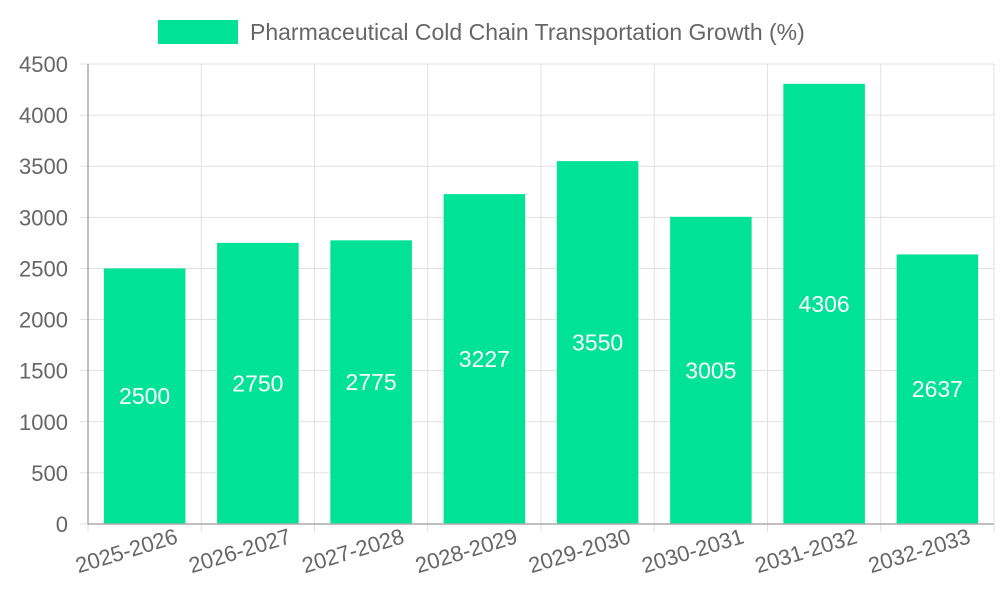  Describe the element at coordinates (353, 550) in the screenshot. I see `x-tick-label: 2027-2028` at that location.